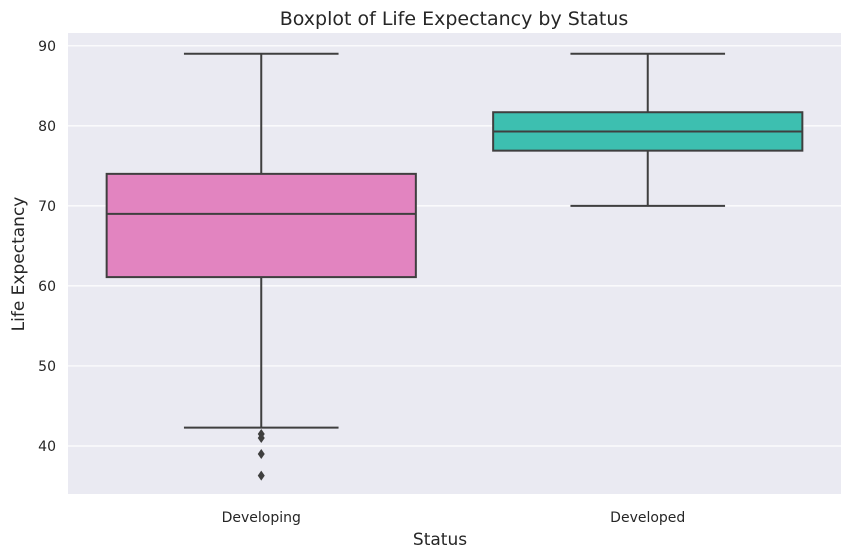 Image resolution: width=852 pixels, height=559 pixels. Describe the element at coordinates (47, 447) in the screenshot. I see `y-tick-label: 40` at that location.